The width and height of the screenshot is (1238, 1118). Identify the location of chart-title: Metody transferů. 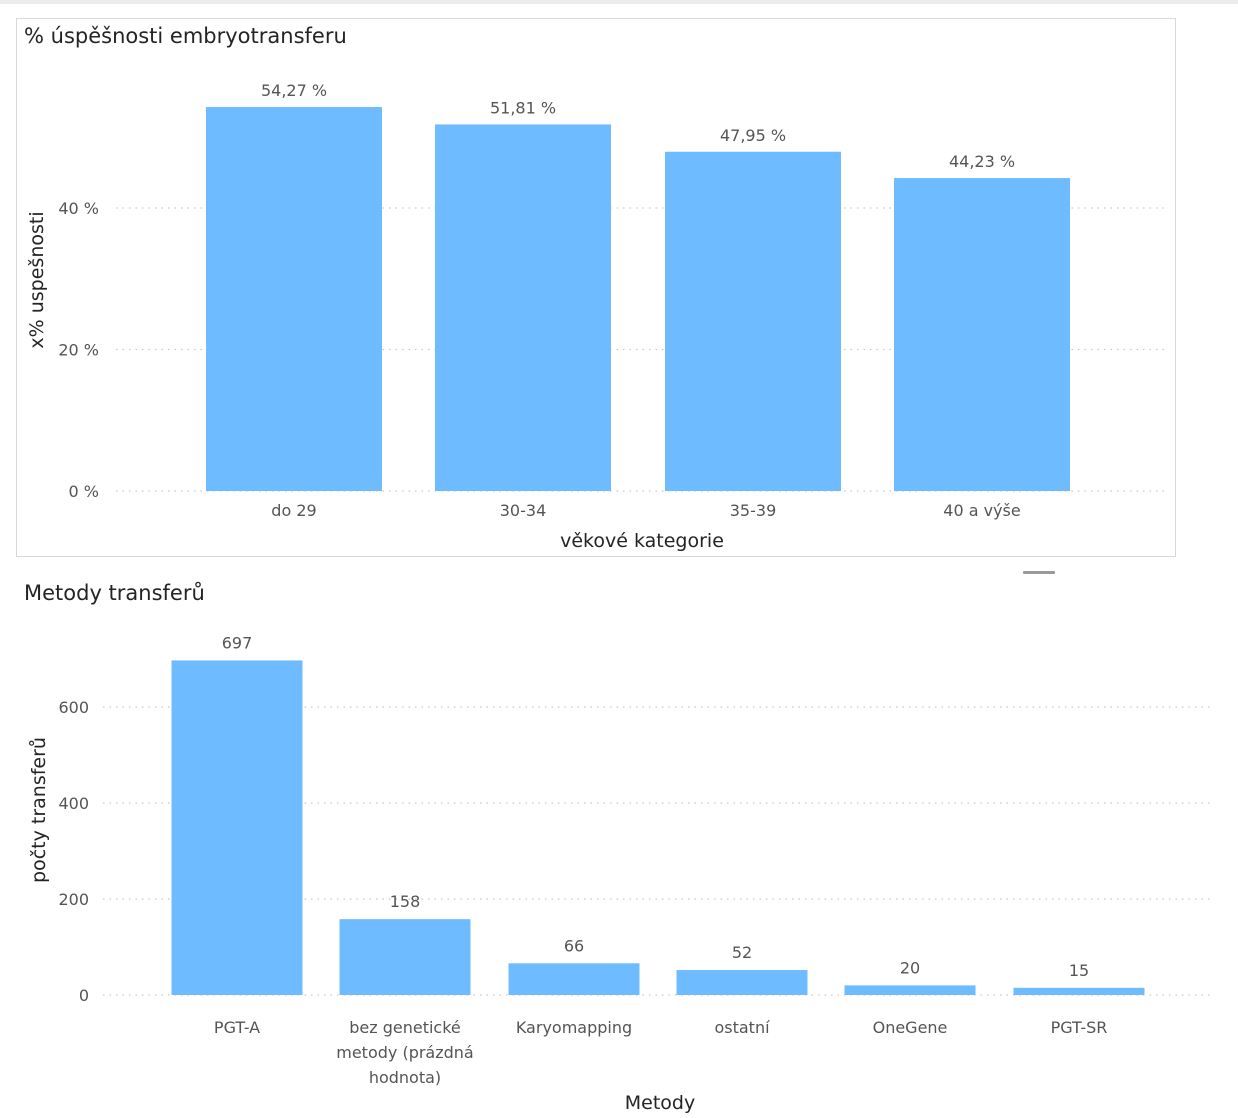
(114, 593).